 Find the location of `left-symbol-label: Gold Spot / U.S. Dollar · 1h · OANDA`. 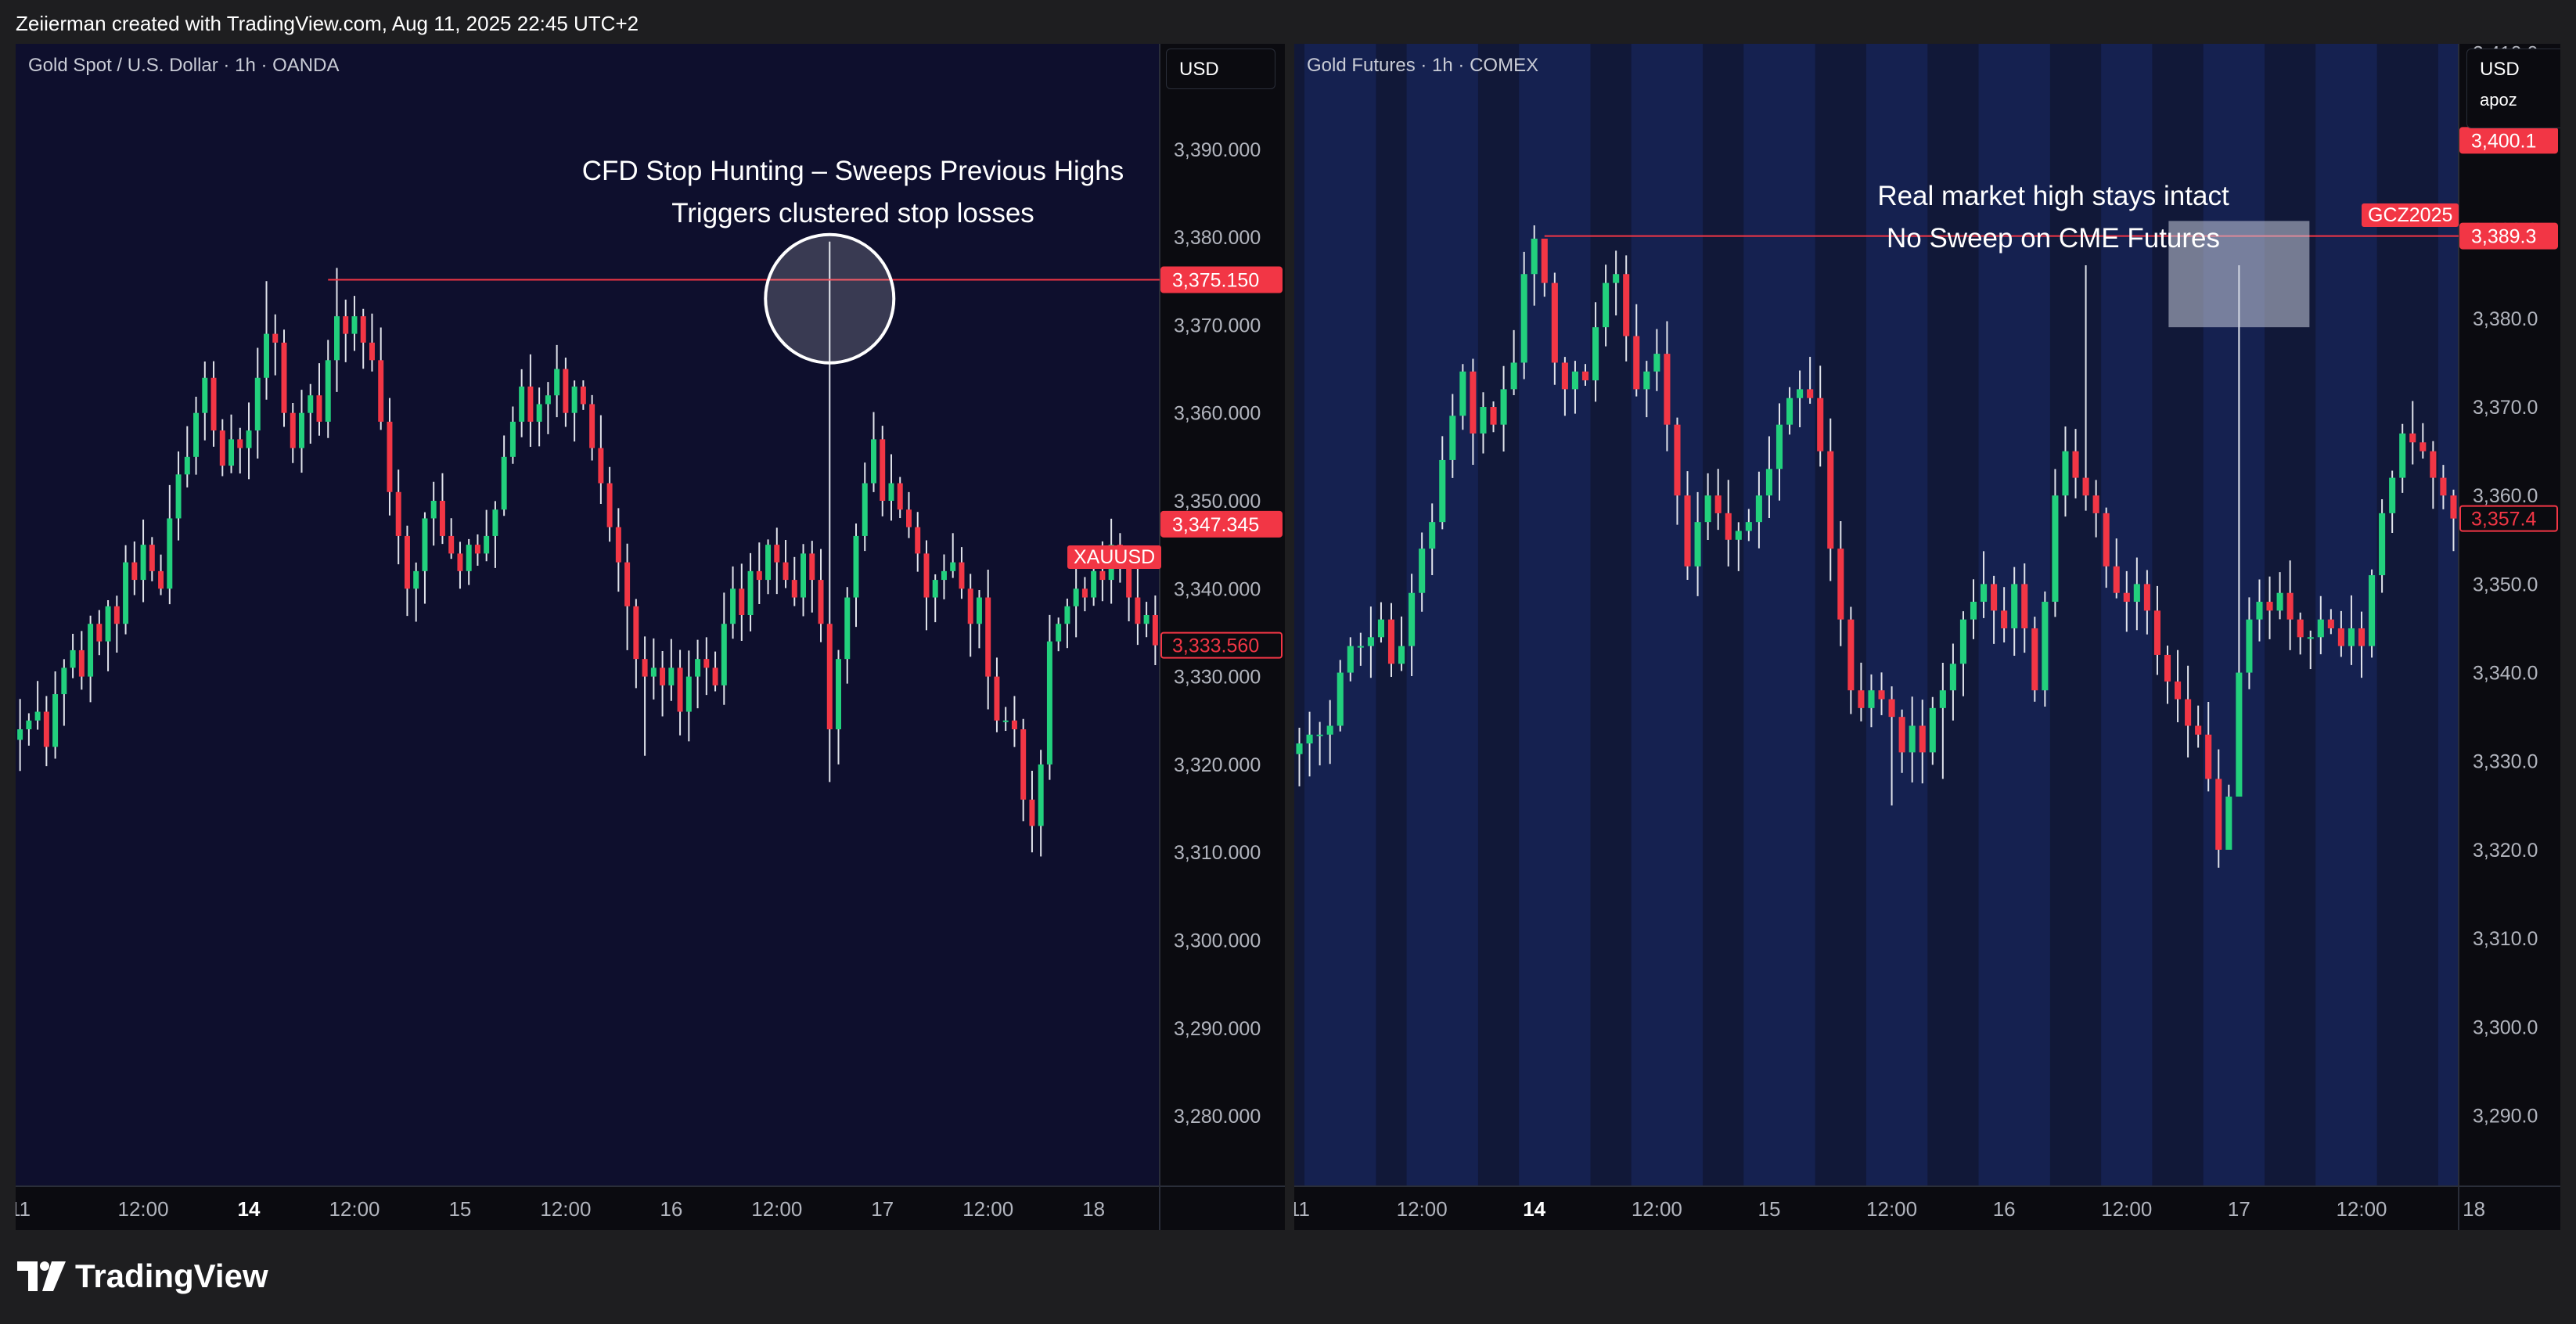

left-symbol-label: Gold Spot / U.S. Dollar · 1h · OANDA is located at coordinates (184, 65).